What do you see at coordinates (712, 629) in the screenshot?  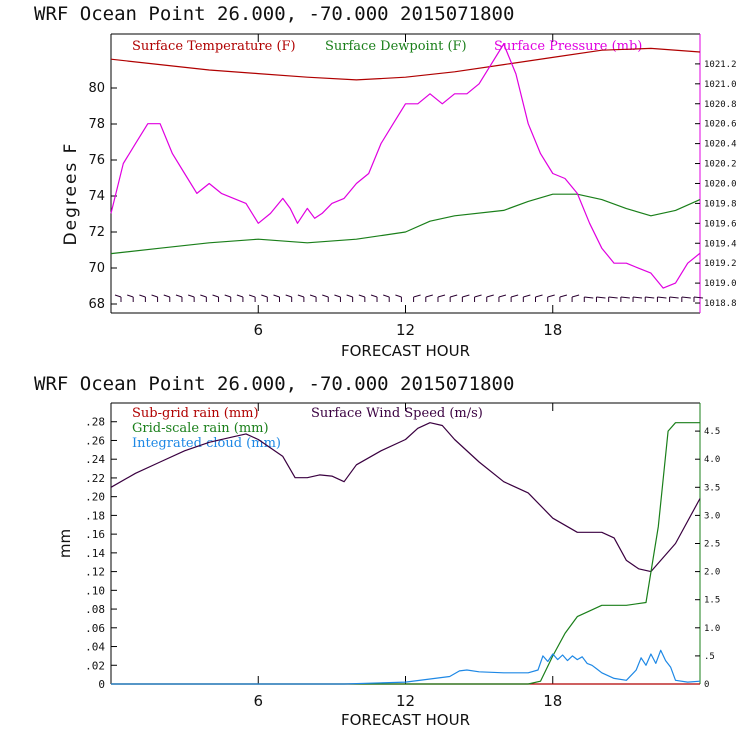 I see `right-tick-label: 1.0` at bounding box center [712, 629].